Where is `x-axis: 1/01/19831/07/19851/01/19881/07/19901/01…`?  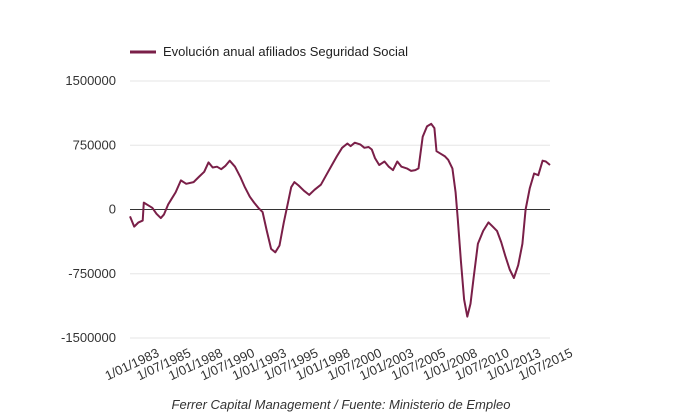 x-axis: 1/01/19831/07/19851/01/19881/07/19901/01… is located at coordinates (339, 364).